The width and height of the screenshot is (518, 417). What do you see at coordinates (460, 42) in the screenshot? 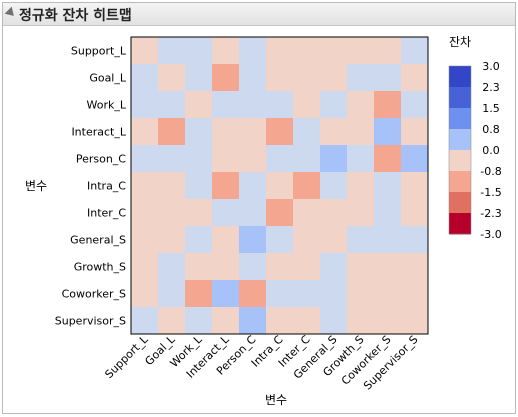
I see `legend-title: 잔차` at bounding box center [460, 42].